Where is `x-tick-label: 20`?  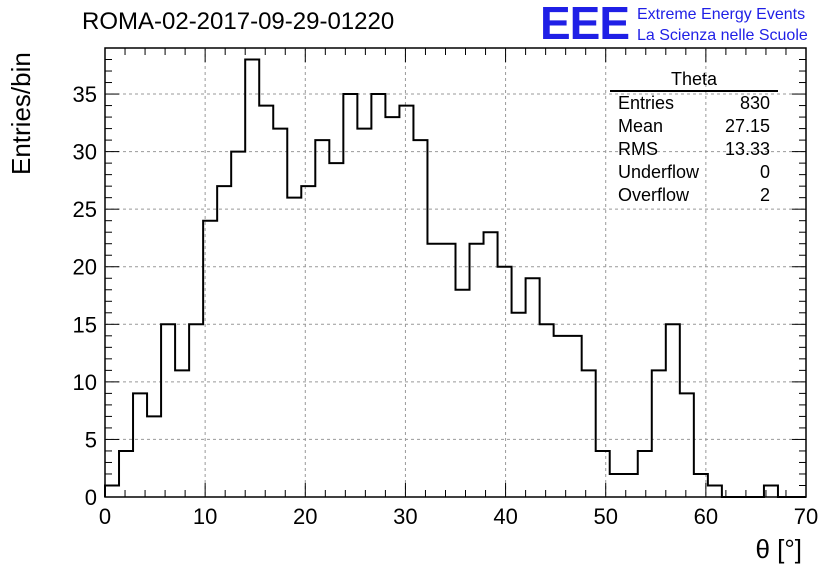 x-tick-label: 20 is located at coordinates (305, 516).